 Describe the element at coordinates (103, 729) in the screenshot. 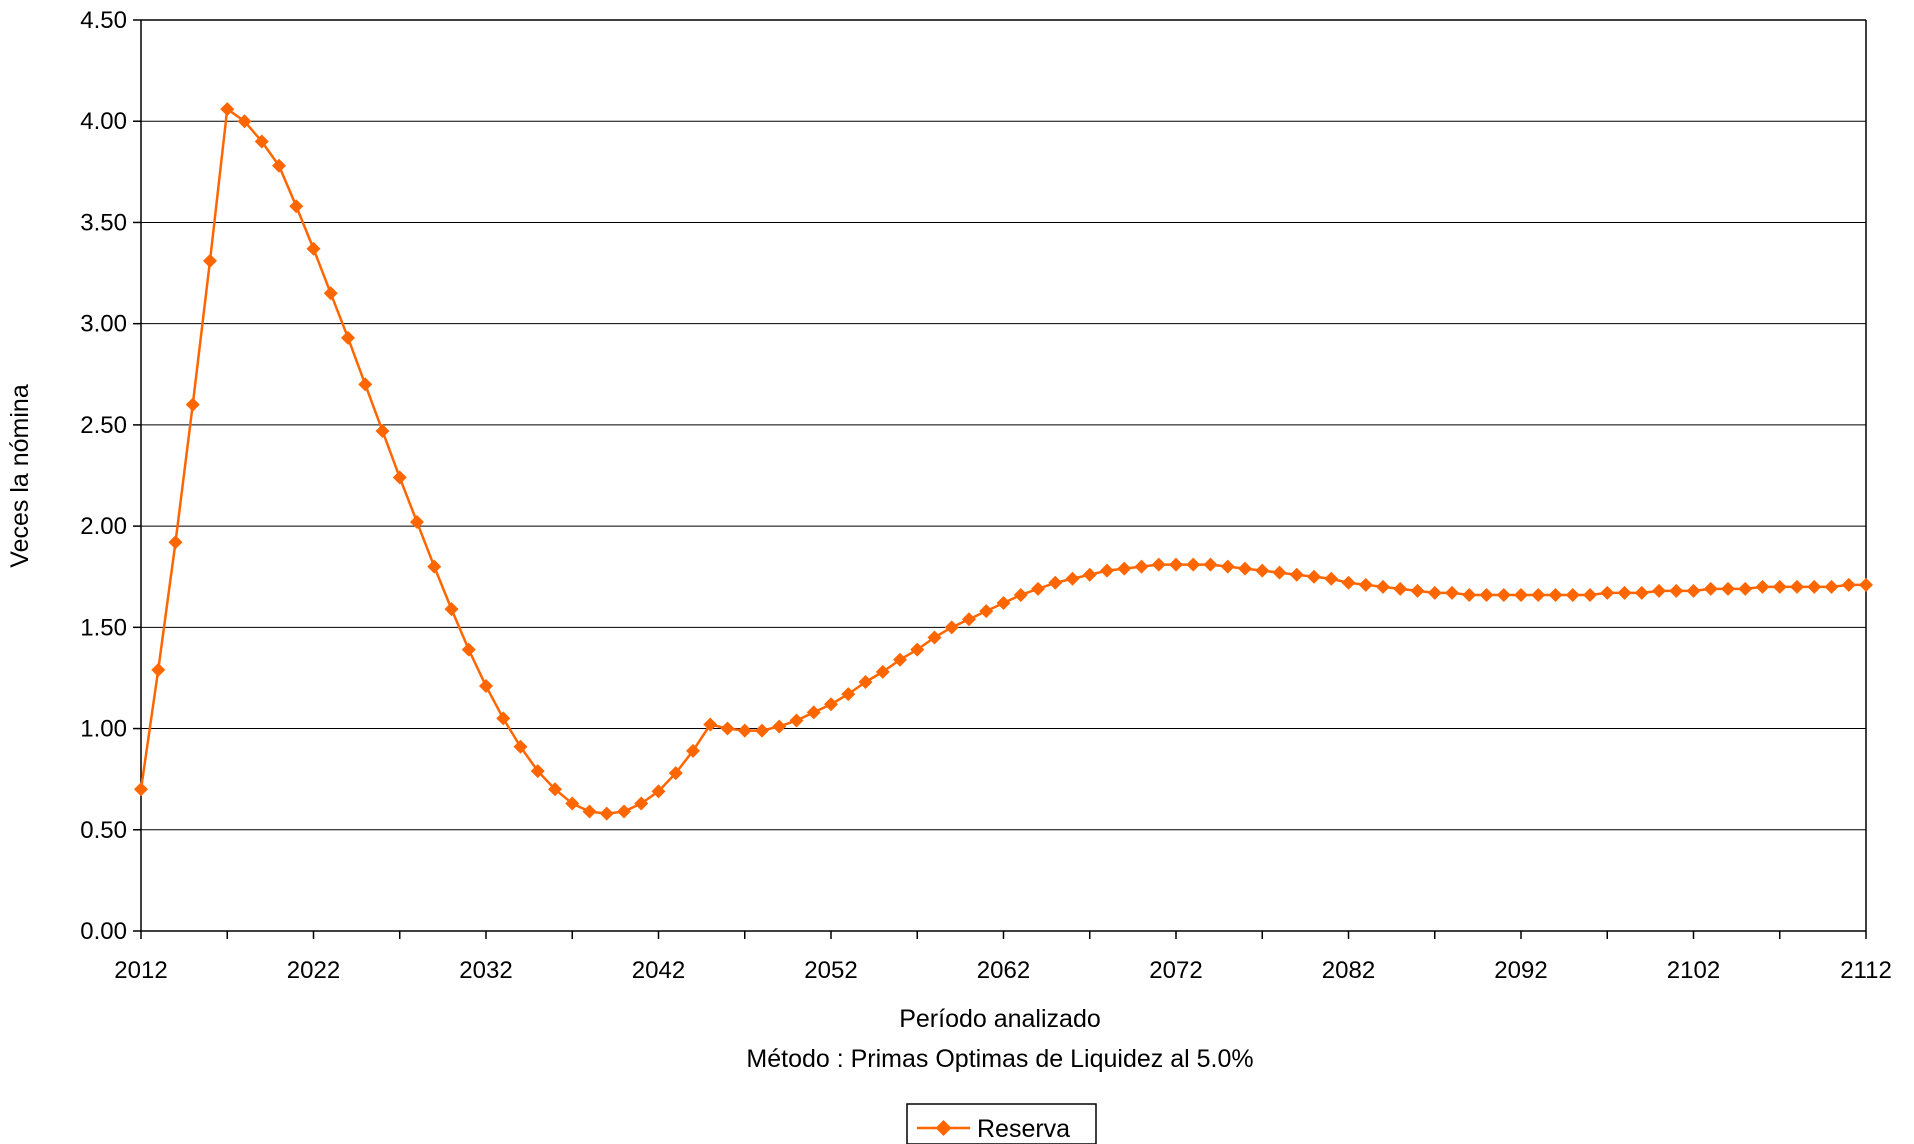

I see `y-tick-label: 1.00` at that location.